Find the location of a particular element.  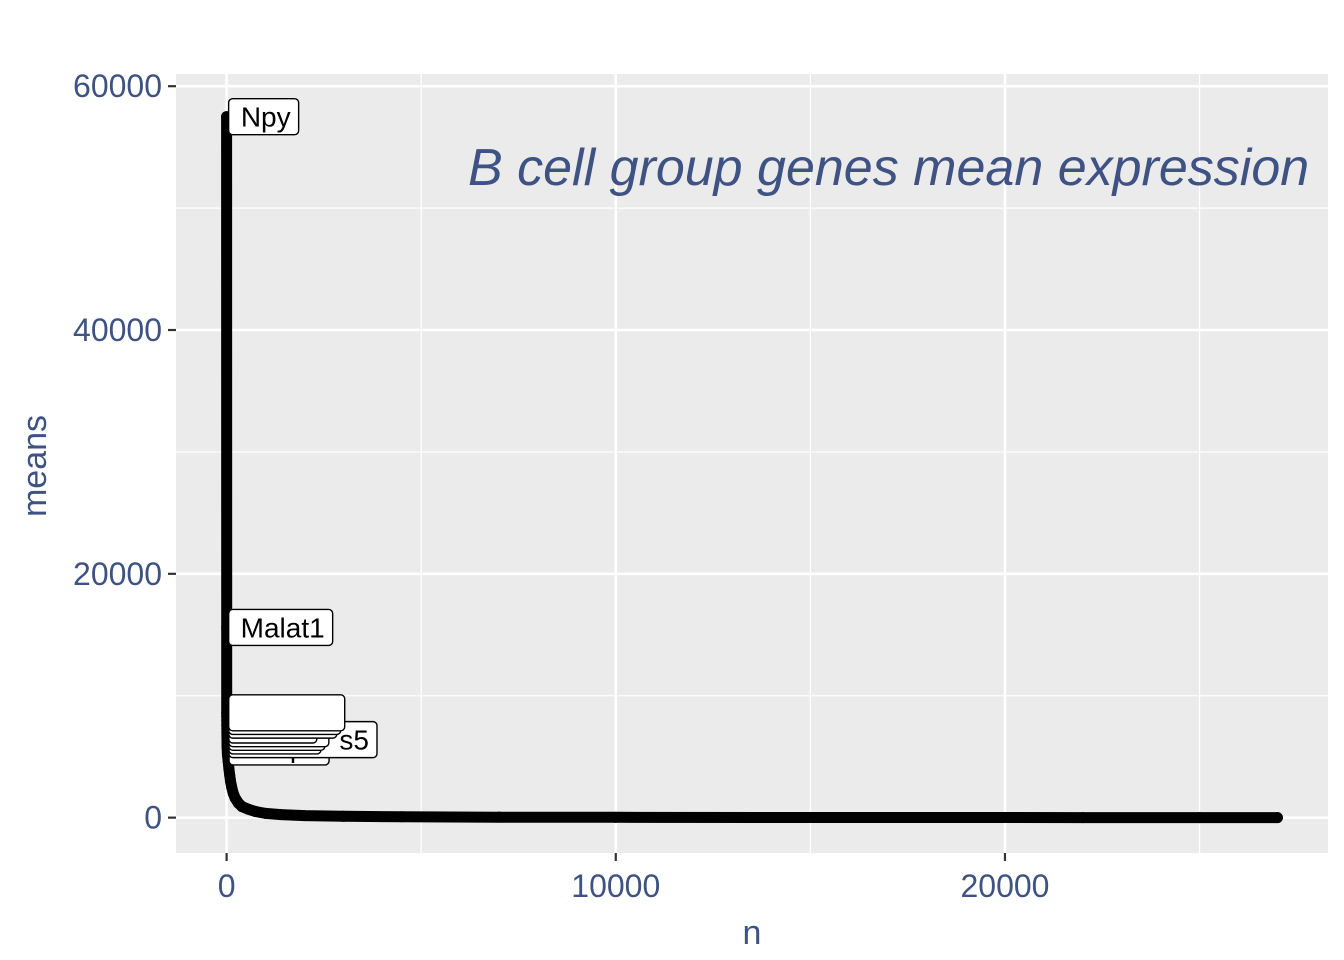

x-tick-label: 10000 is located at coordinates (615, 886).